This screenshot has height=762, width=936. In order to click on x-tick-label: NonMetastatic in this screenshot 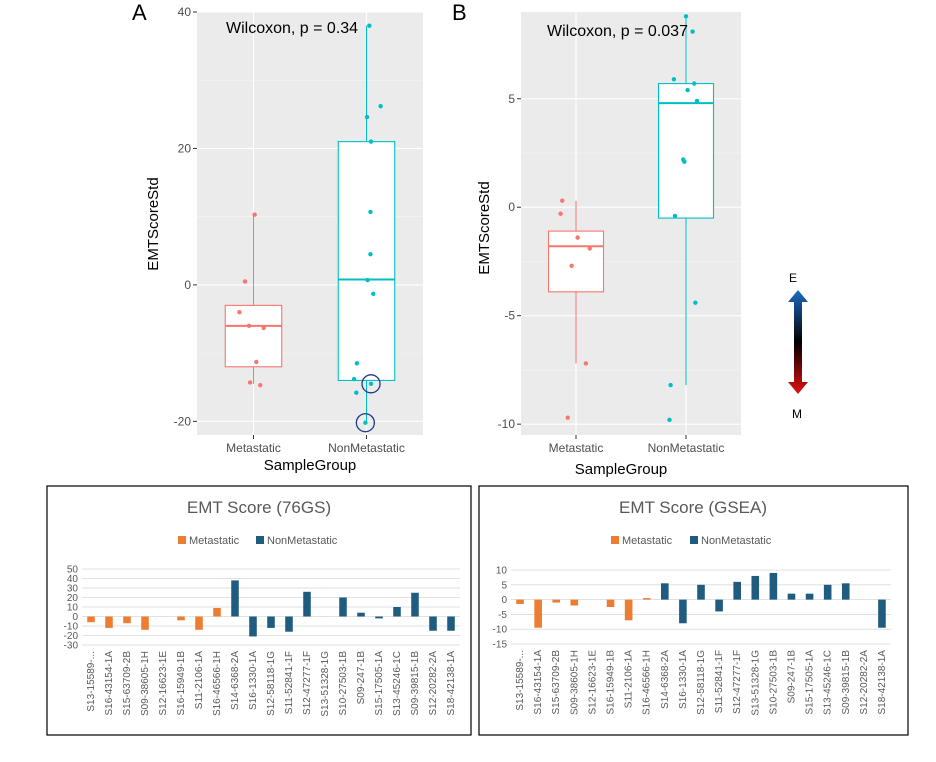, I will do `click(686, 448)`.